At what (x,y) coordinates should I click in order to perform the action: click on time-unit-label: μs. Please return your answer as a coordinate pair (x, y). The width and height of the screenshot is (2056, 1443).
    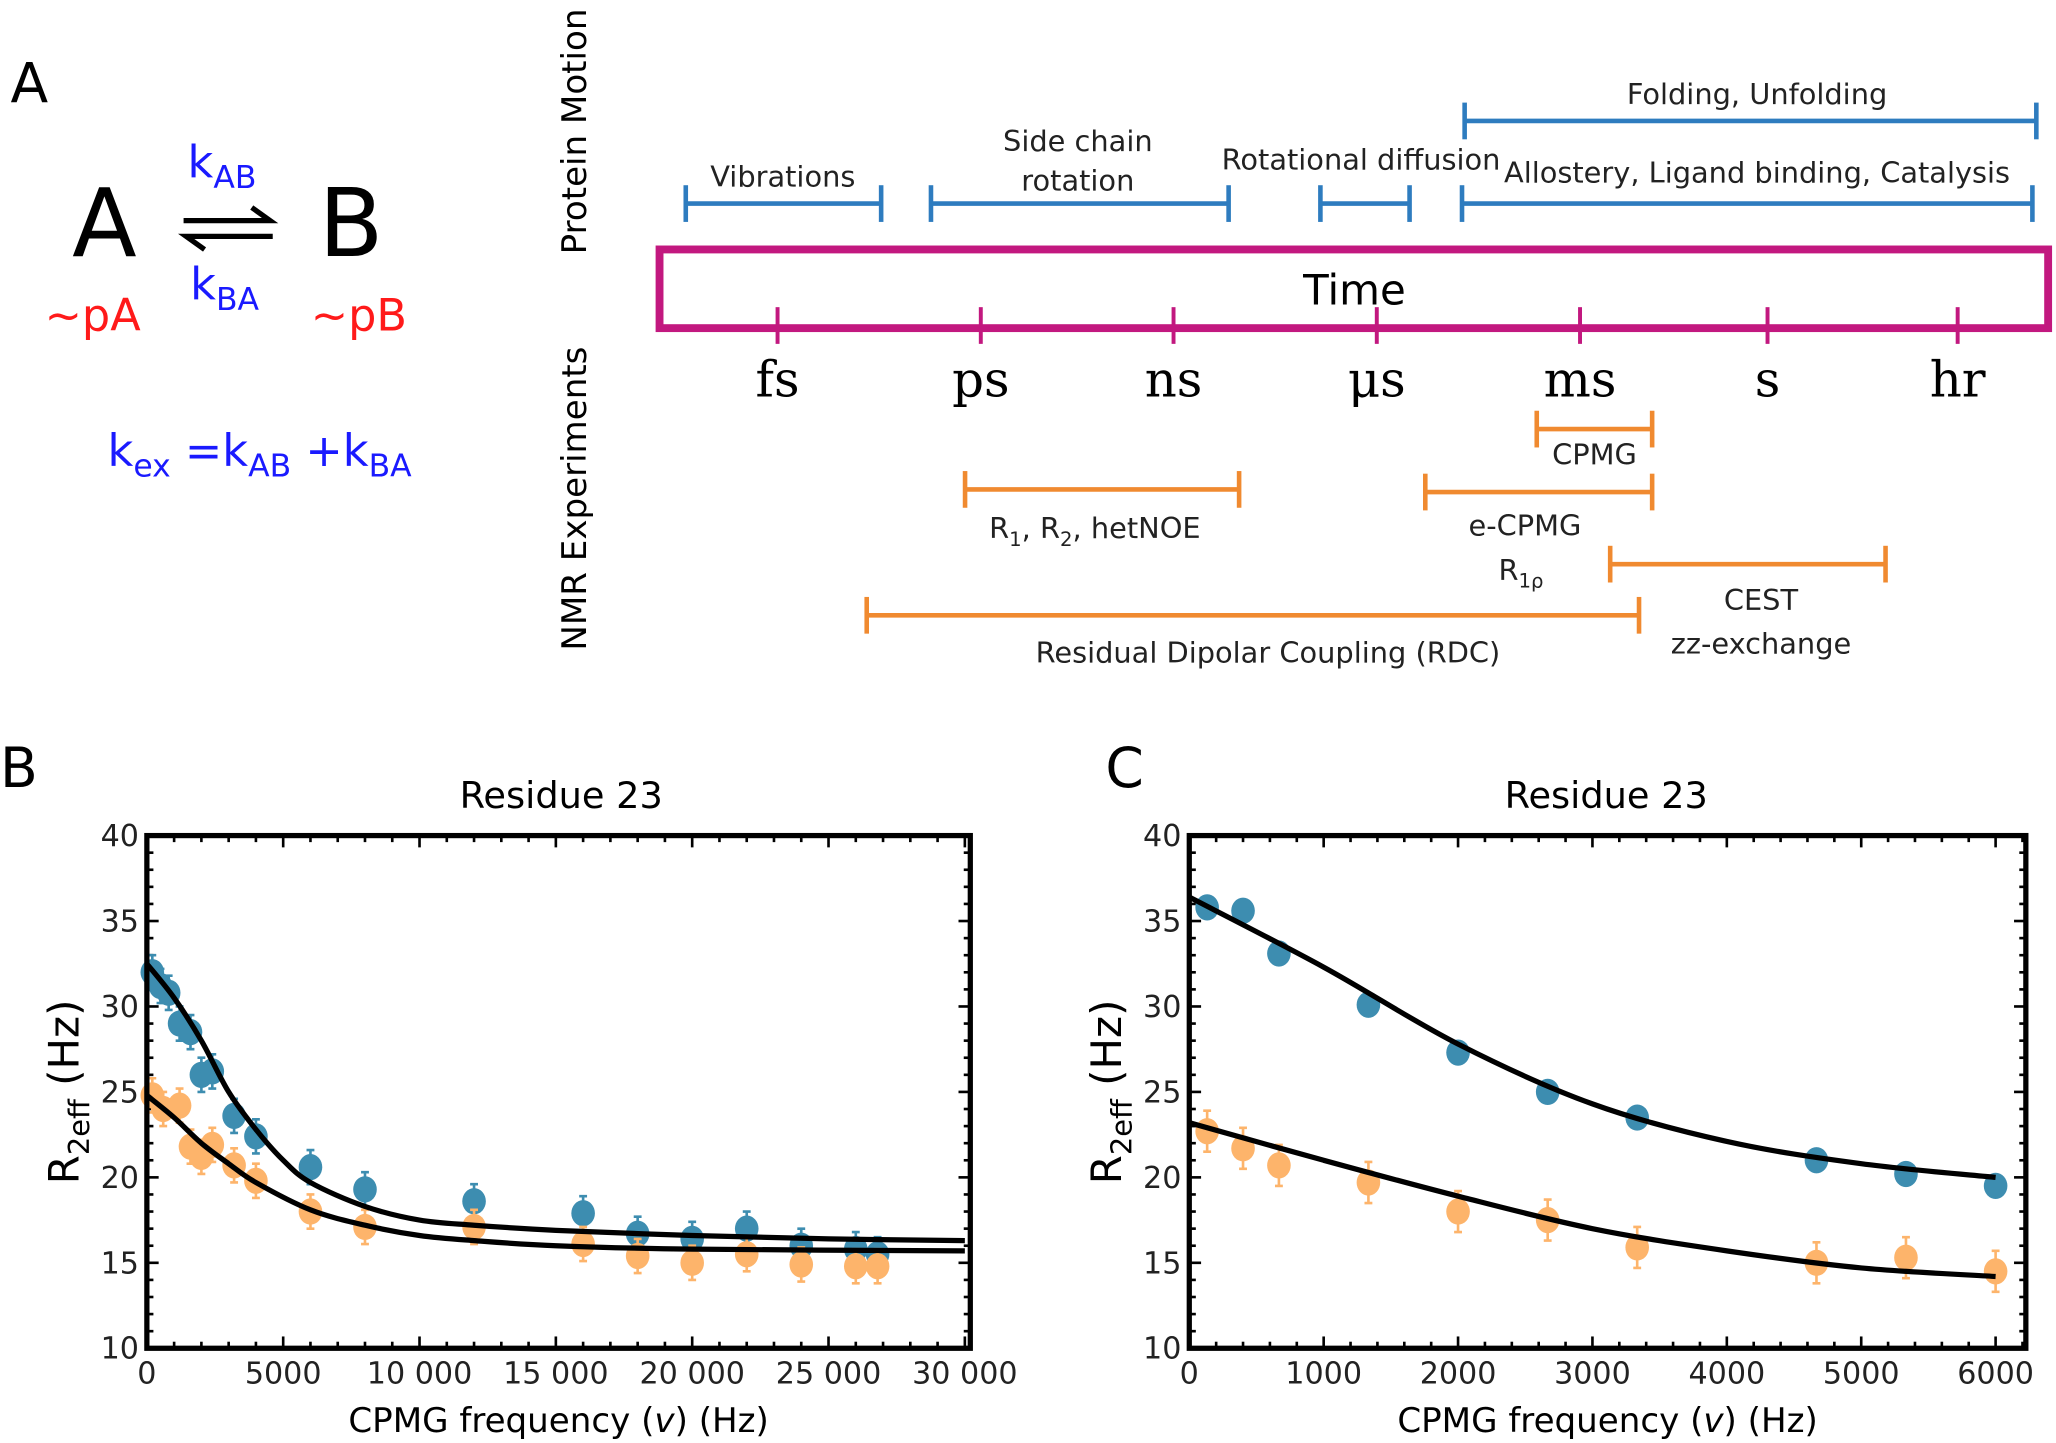
    Looking at the image, I should click on (1377, 379).